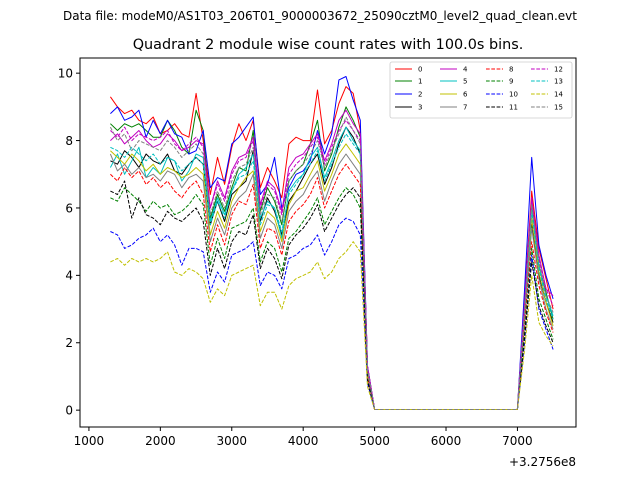  Describe the element at coordinates (513, 108) in the screenshot. I see `legend-label-11: 11` at that location.